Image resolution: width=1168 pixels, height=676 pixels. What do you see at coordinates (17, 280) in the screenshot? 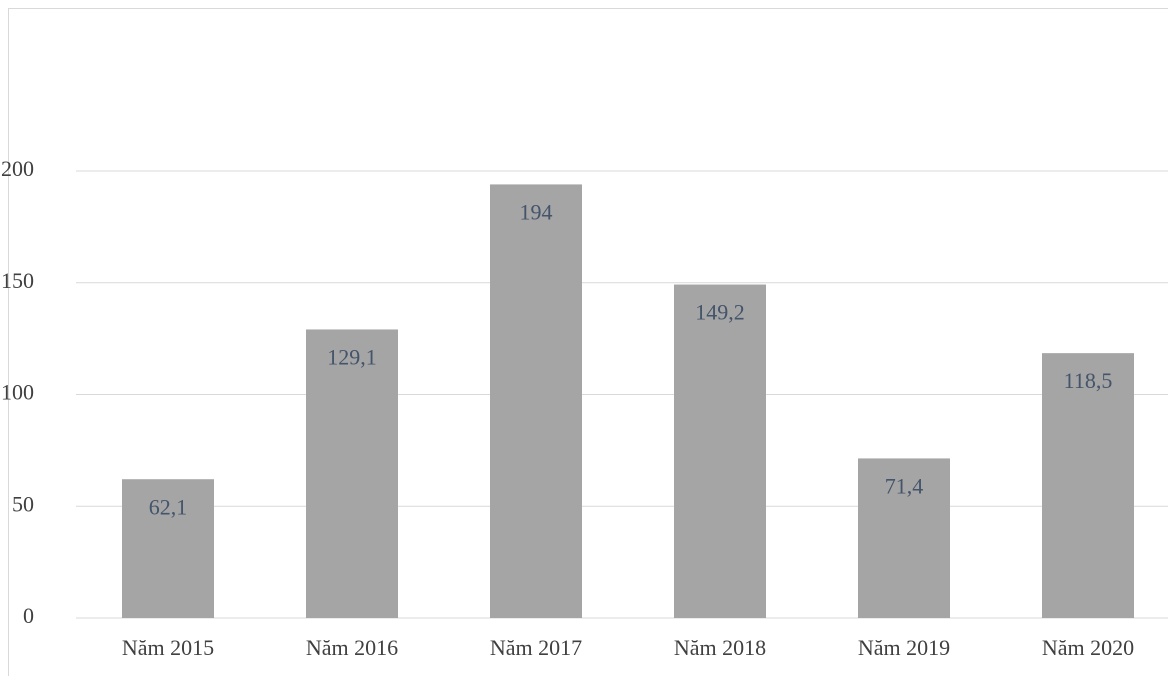
I see `y-tick-label: 150` at bounding box center [17, 280].